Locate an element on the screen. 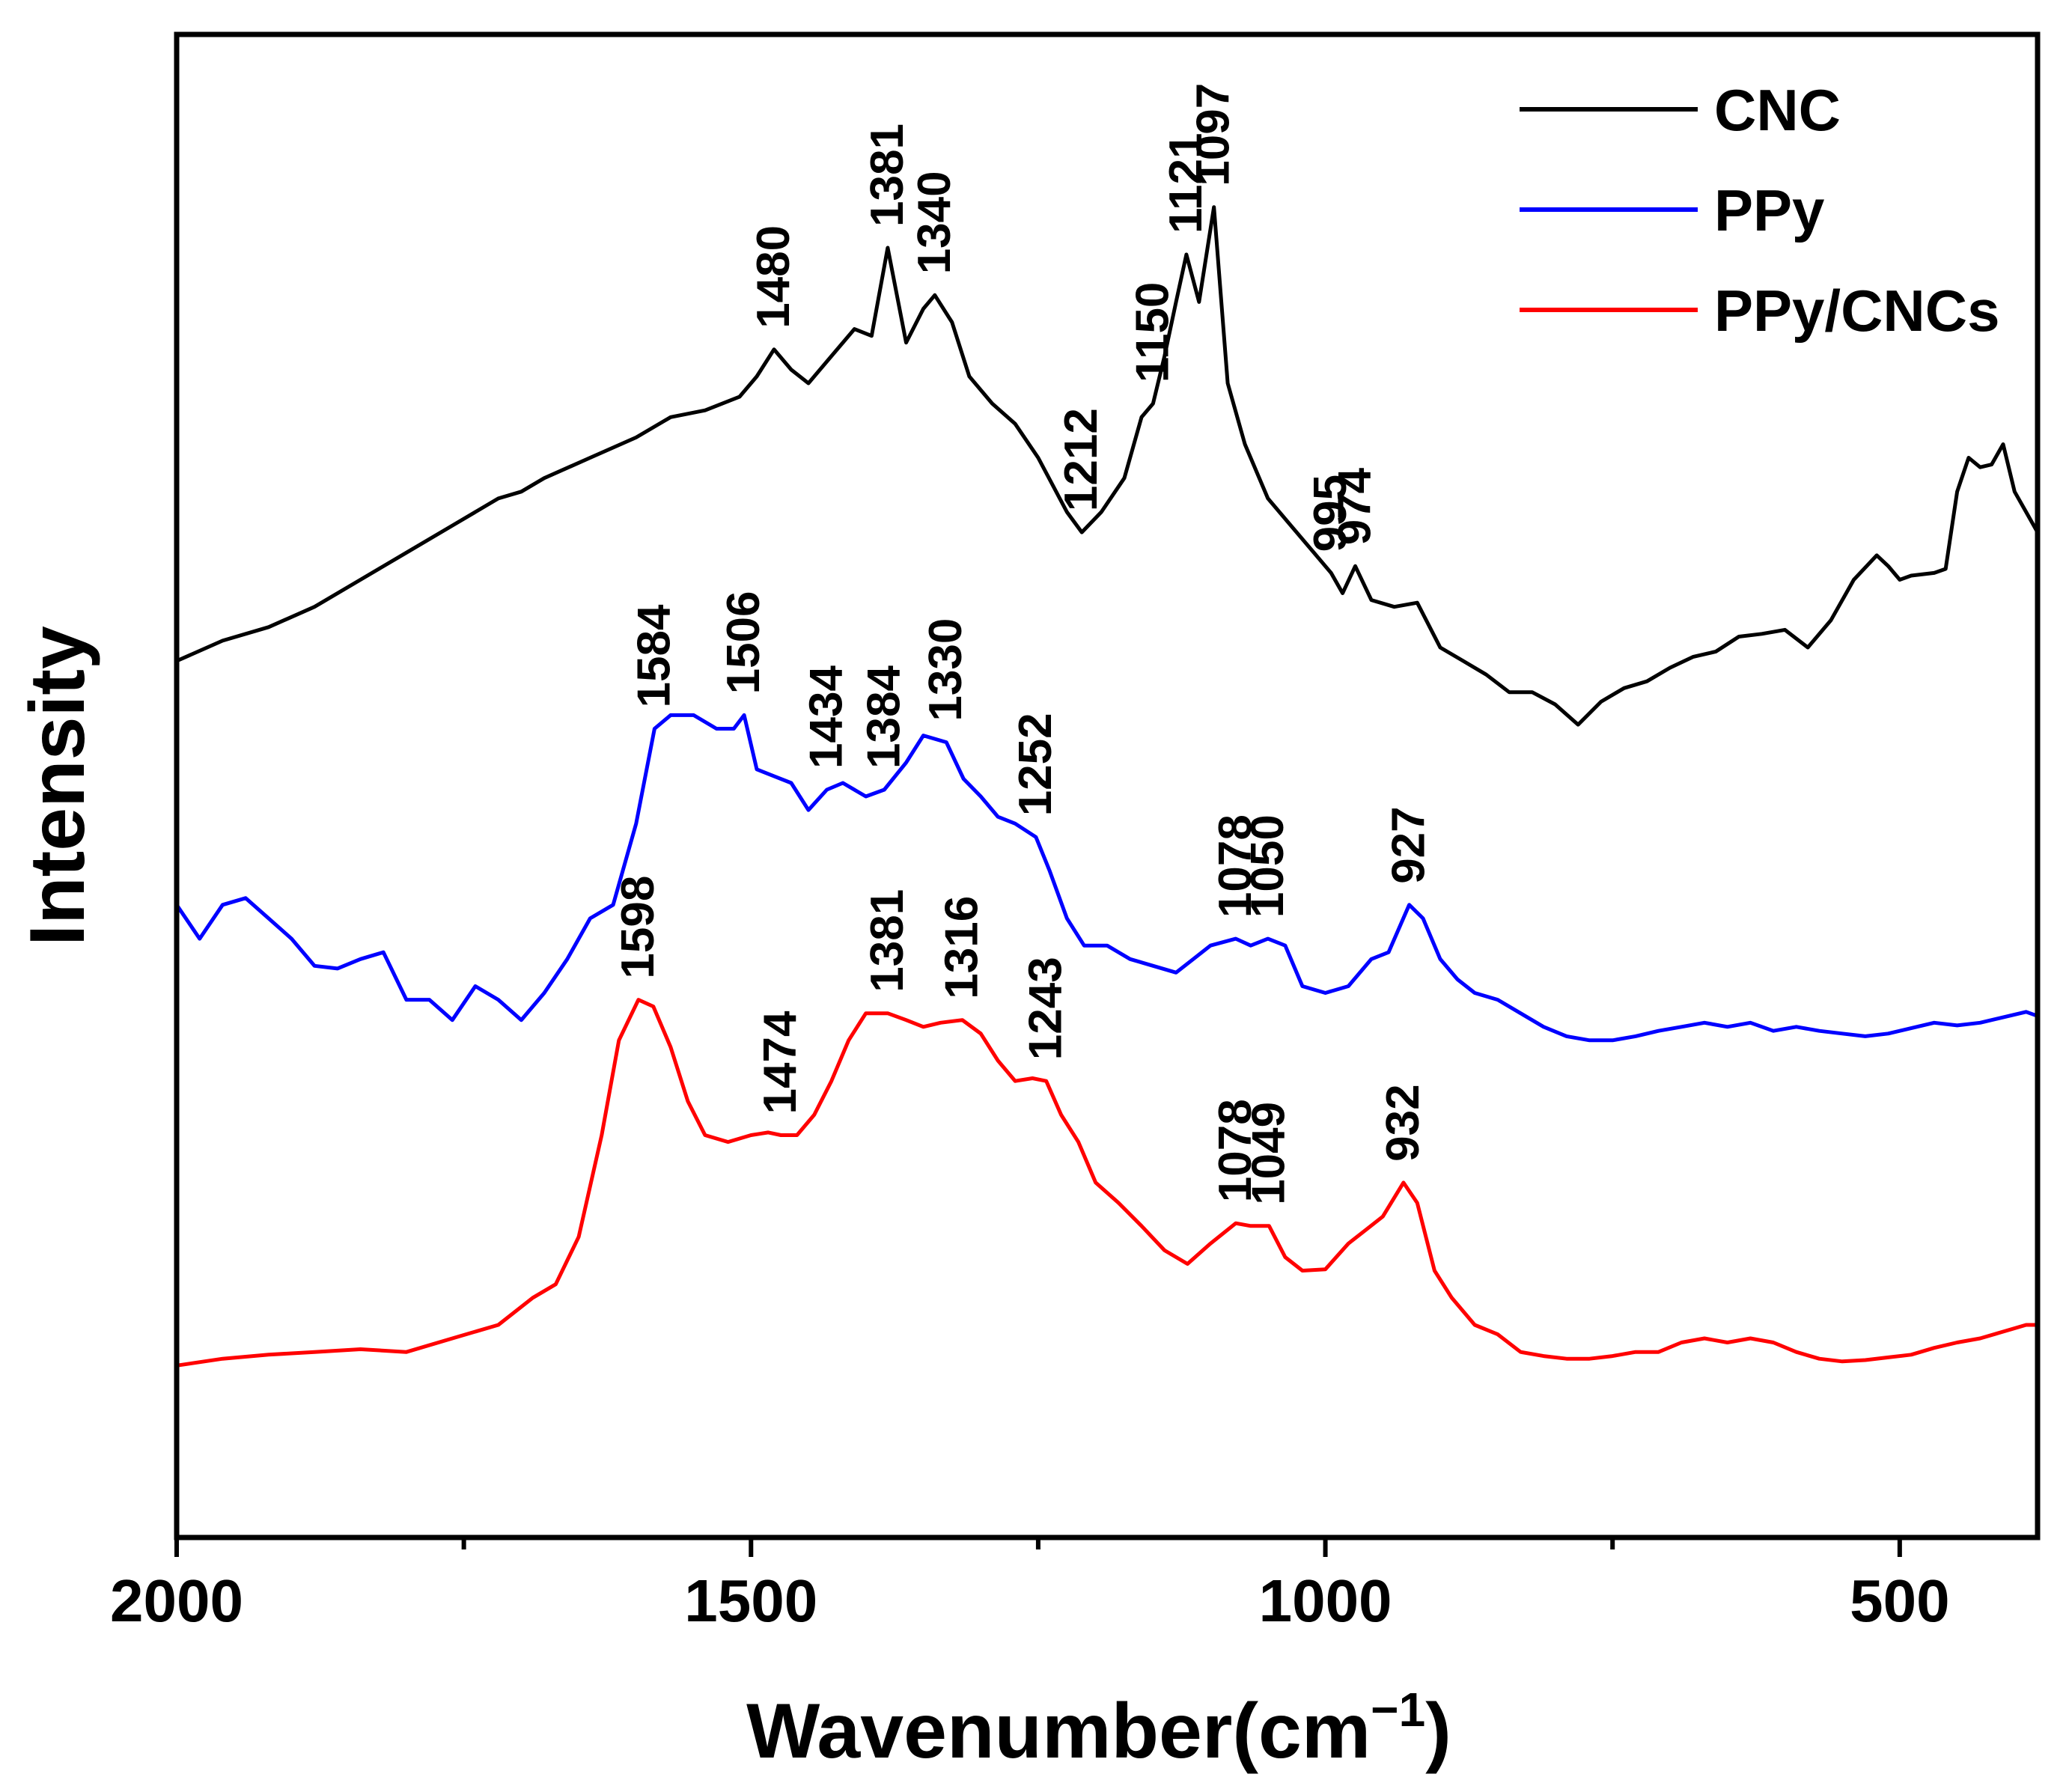 The height and width of the screenshot is (1786, 2072). x-axis-title-text: Wavenumber(cm is located at coordinates (1058, 1731).